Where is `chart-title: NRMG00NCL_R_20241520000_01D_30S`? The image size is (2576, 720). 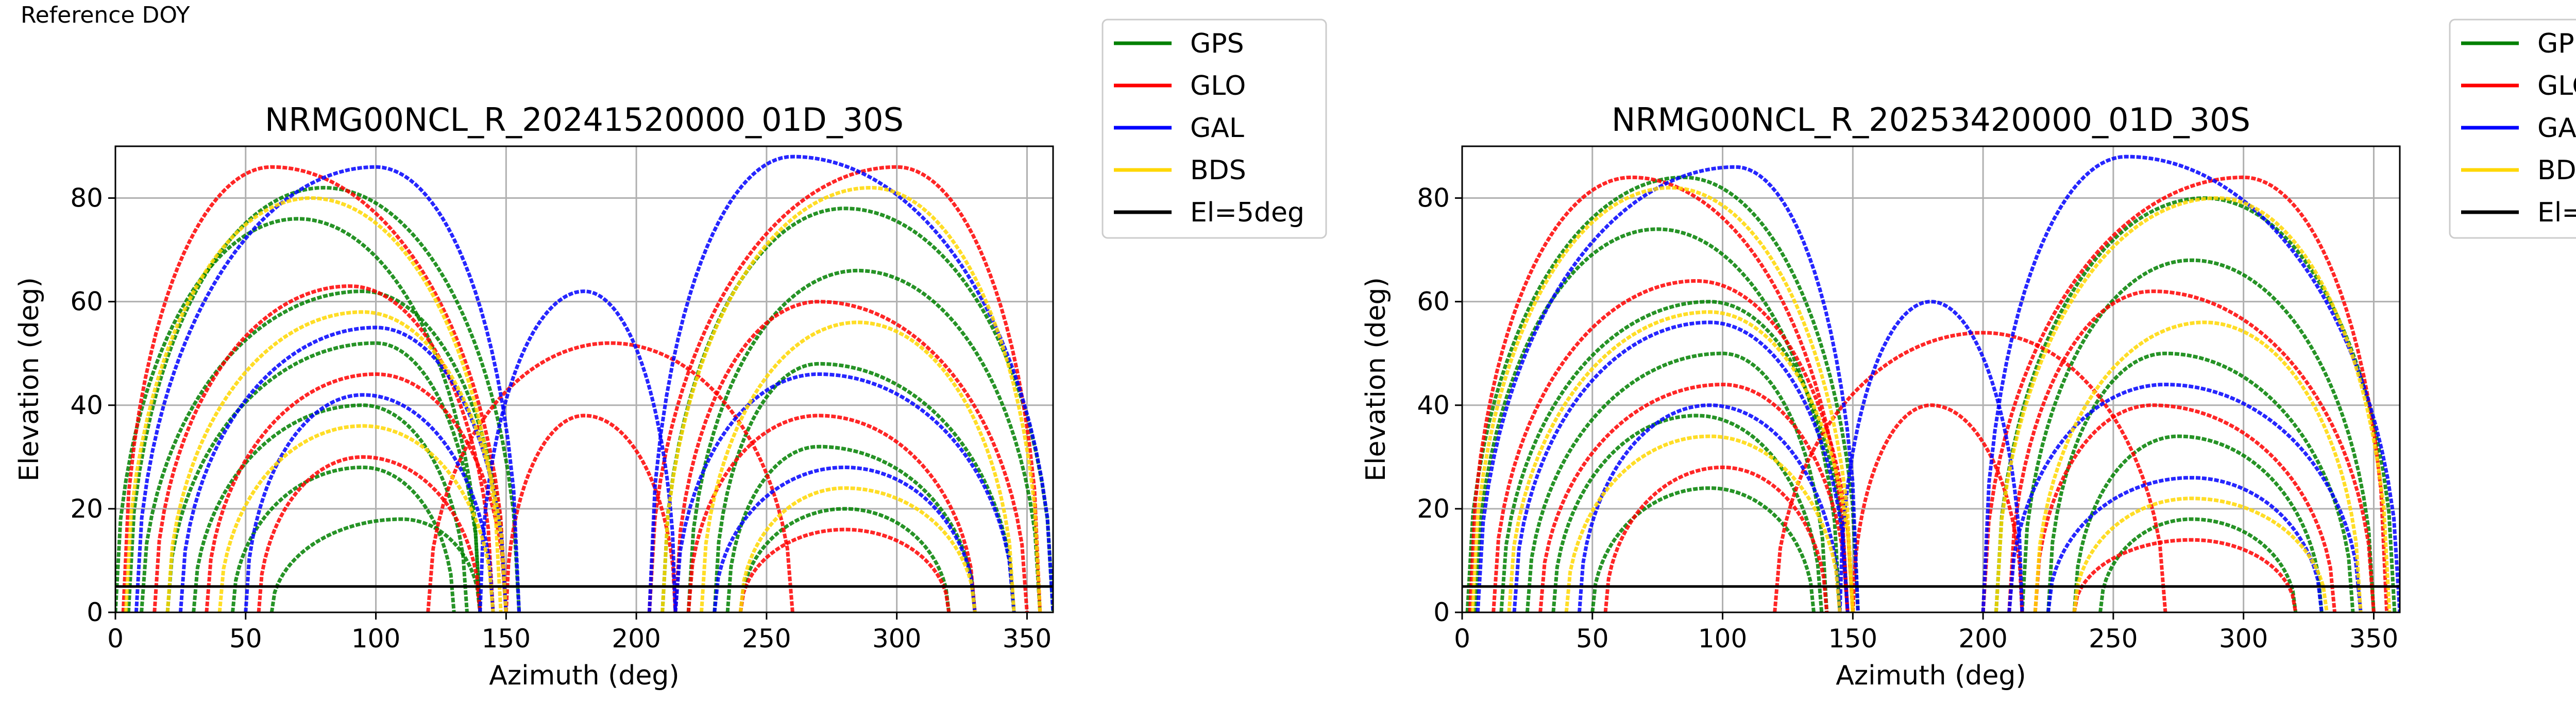
chart-title: NRMG00NCL_R_20241520000_01D_30S is located at coordinates (584, 120).